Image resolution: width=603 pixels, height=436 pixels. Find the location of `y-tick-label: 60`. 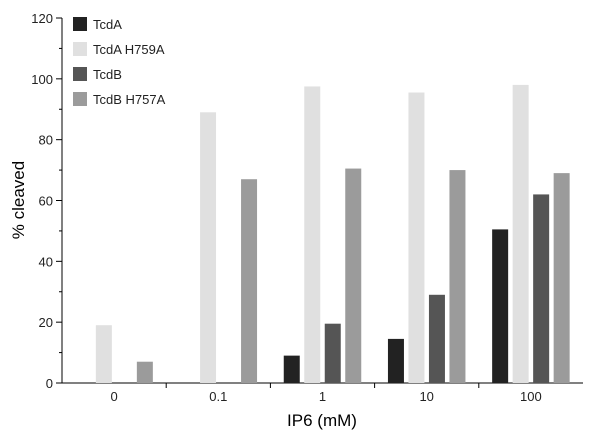

y-tick-label: 60 is located at coordinates (46, 201).